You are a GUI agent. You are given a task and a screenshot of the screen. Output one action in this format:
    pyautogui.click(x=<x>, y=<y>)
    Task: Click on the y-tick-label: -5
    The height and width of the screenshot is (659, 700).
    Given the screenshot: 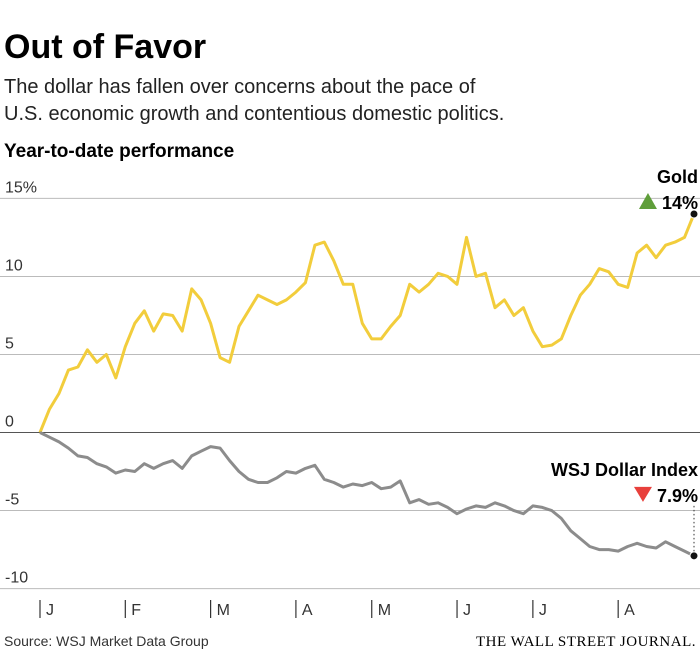 What is the action you would take?
    pyautogui.click(x=12, y=500)
    